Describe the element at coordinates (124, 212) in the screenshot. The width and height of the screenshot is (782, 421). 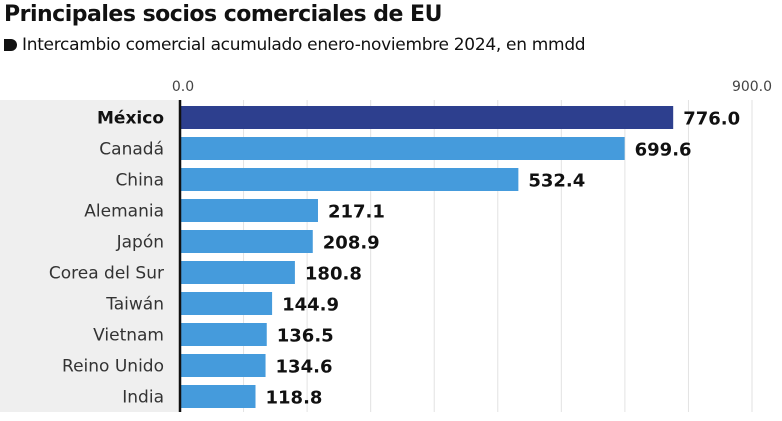
I see `category-label: Alemania` at that location.